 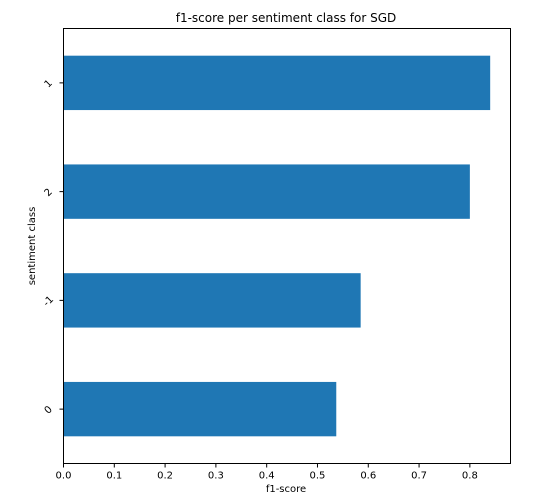 I want to click on chart-title: f1-score per sentiment class for SGD, so click(x=286, y=18).